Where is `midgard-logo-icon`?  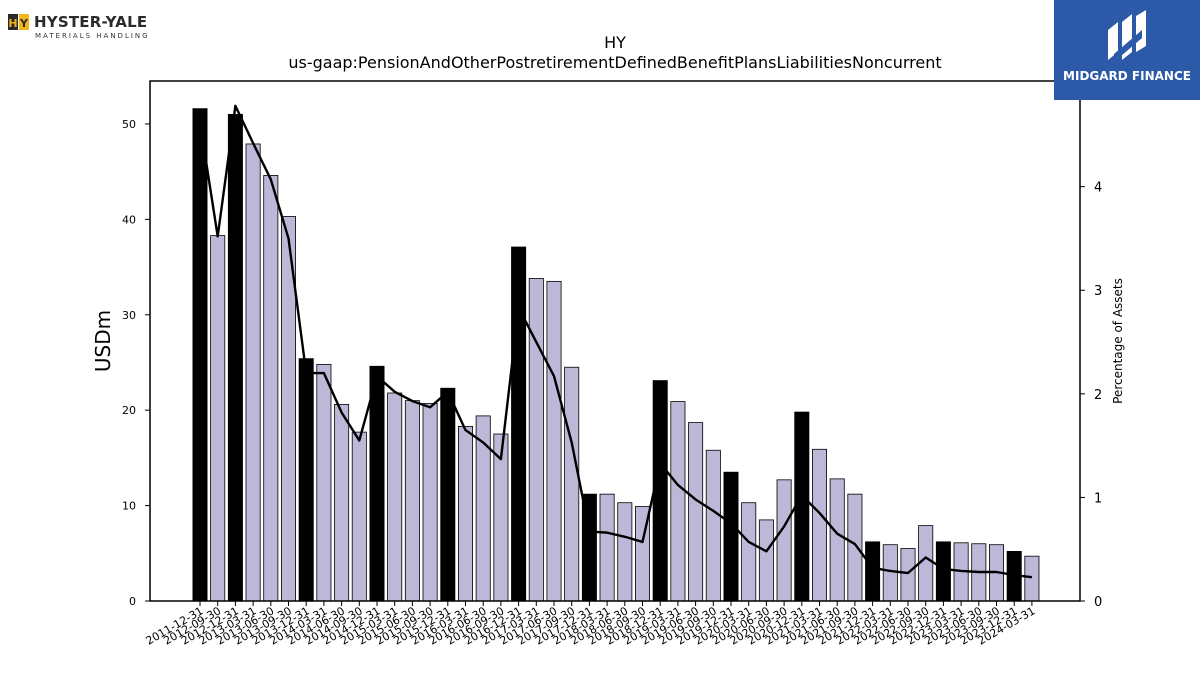 midgard-logo-icon is located at coordinates (1127, 36).